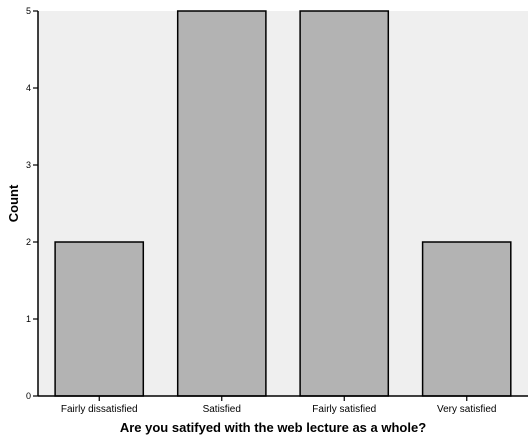 The height and width of the screenshot is (442, 531). What do you see at coordinates (32, 203) in the screenshot?
I see `y-ticks-group: 0 1 2 3 4 5` at bounding box center [32, 203].